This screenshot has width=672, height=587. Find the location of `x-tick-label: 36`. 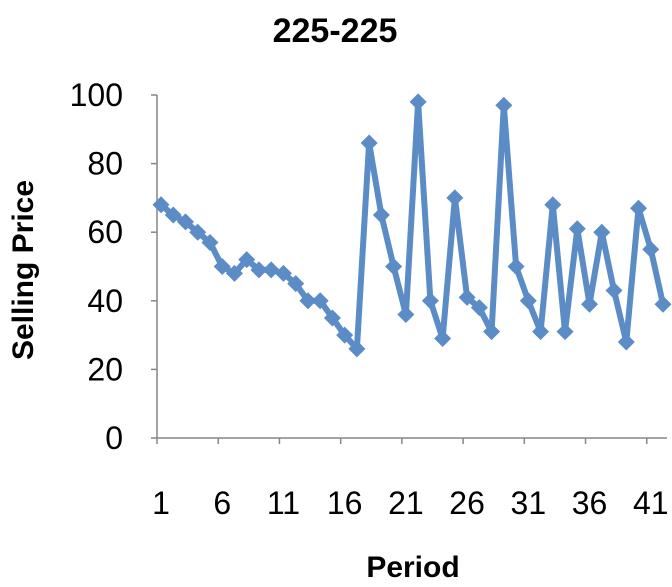

x-tick-label: 36 is located at coordinates (590, 503).